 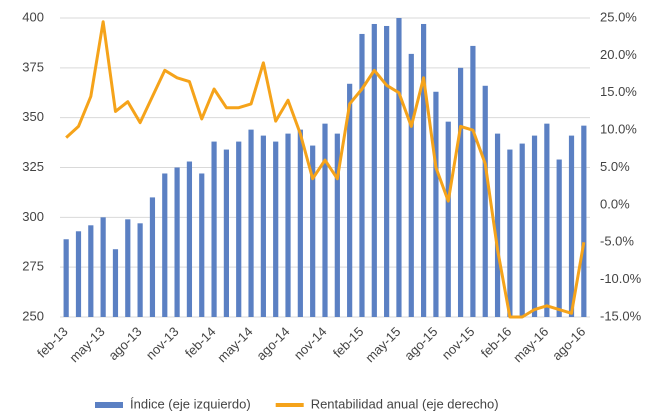 What do you see at coordinates (621, 278) in the screenshot?
I see `y2-tick-label: -10.0%` at bounding box center [621, 278].